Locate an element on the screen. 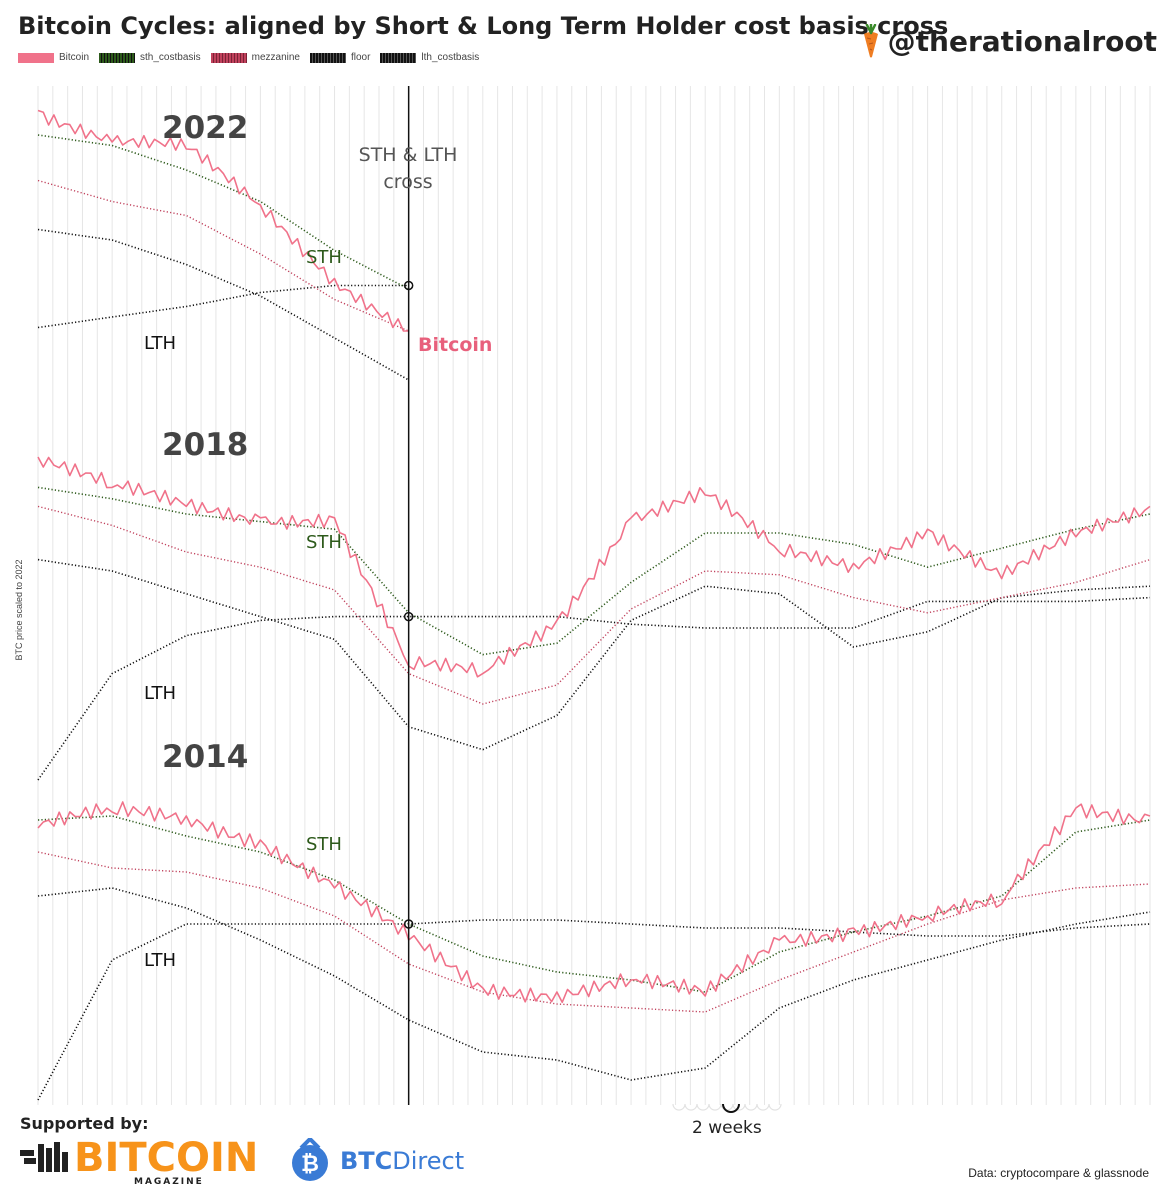 The width and height of the screenshot is (1171, 1200). legend-item-floor: floor is located at coordinates (340, 57).